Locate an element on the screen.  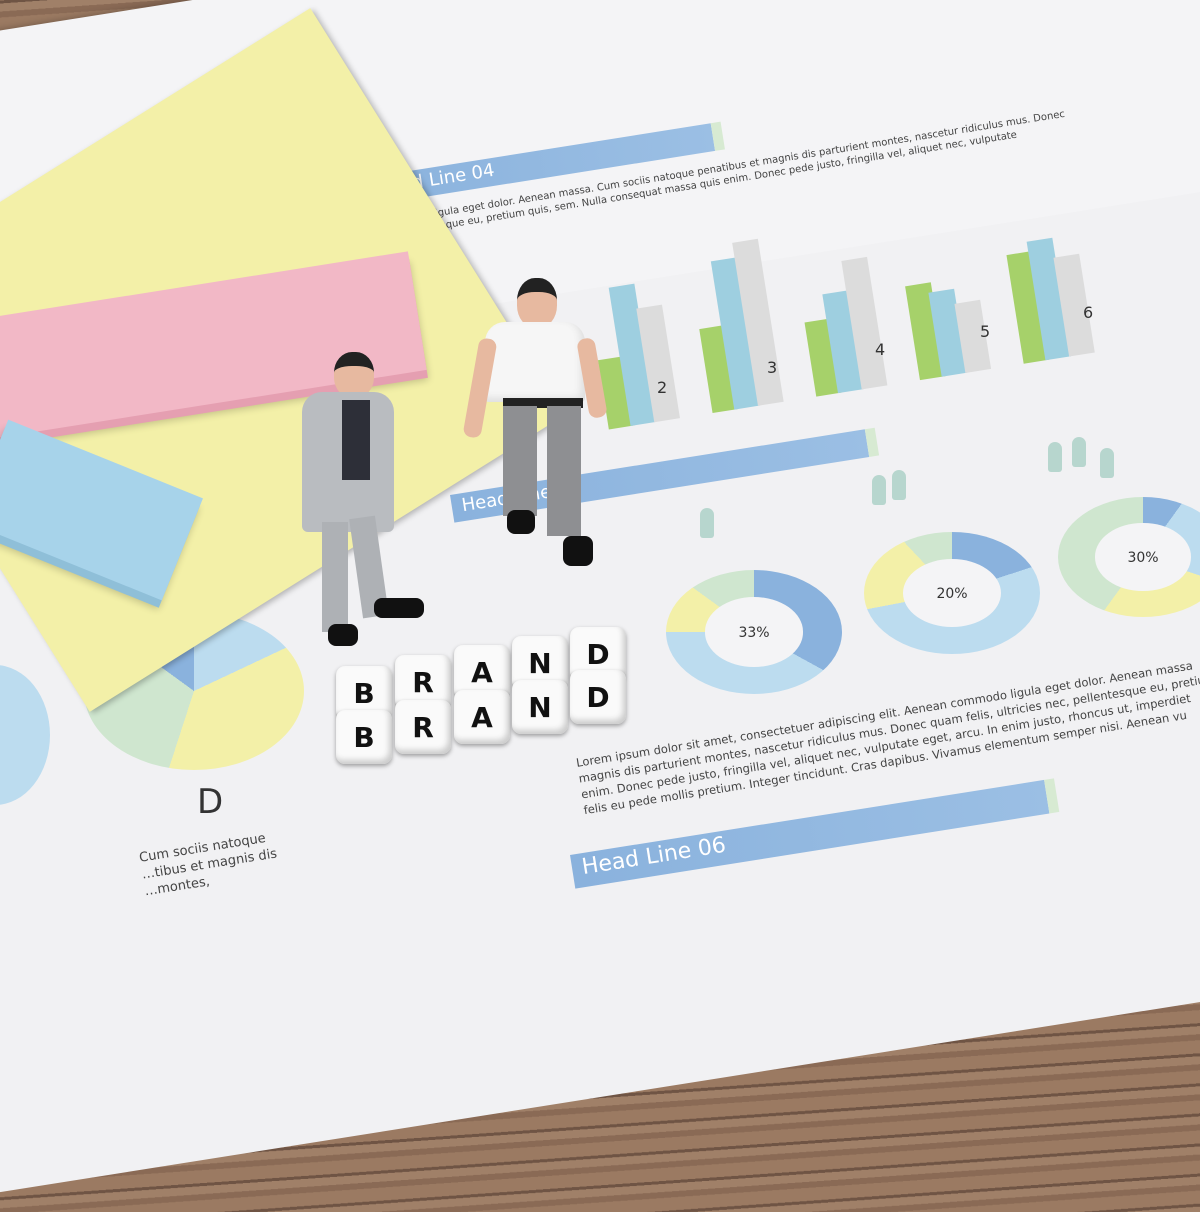
figurine-belt is located at coordinates (543, 403).